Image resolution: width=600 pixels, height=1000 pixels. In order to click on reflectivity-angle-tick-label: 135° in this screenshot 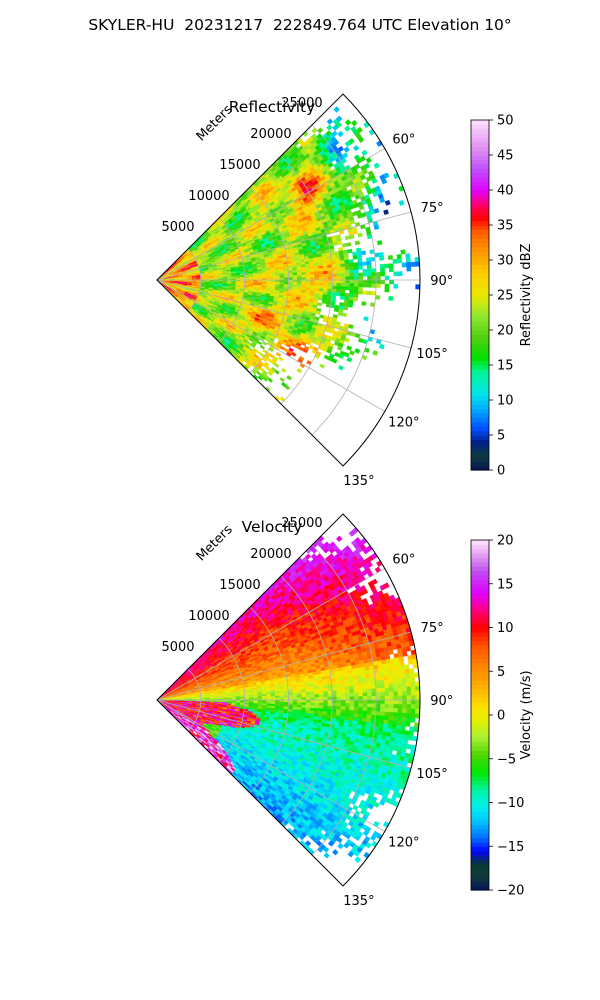, I will do `click(358, 481)`.